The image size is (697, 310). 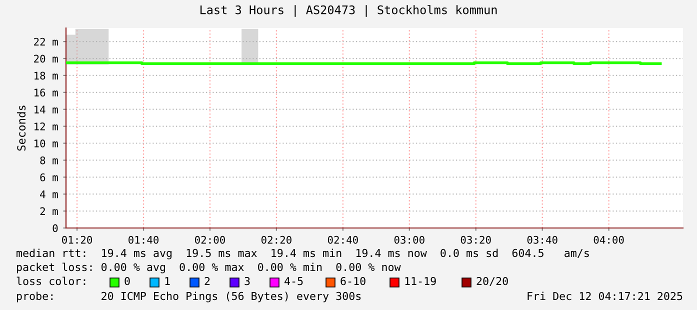 What do you see at coordinates (143, 240) in the screenshot?
I see `x-tick-label: 01:40` at bounding box center [143, 240].